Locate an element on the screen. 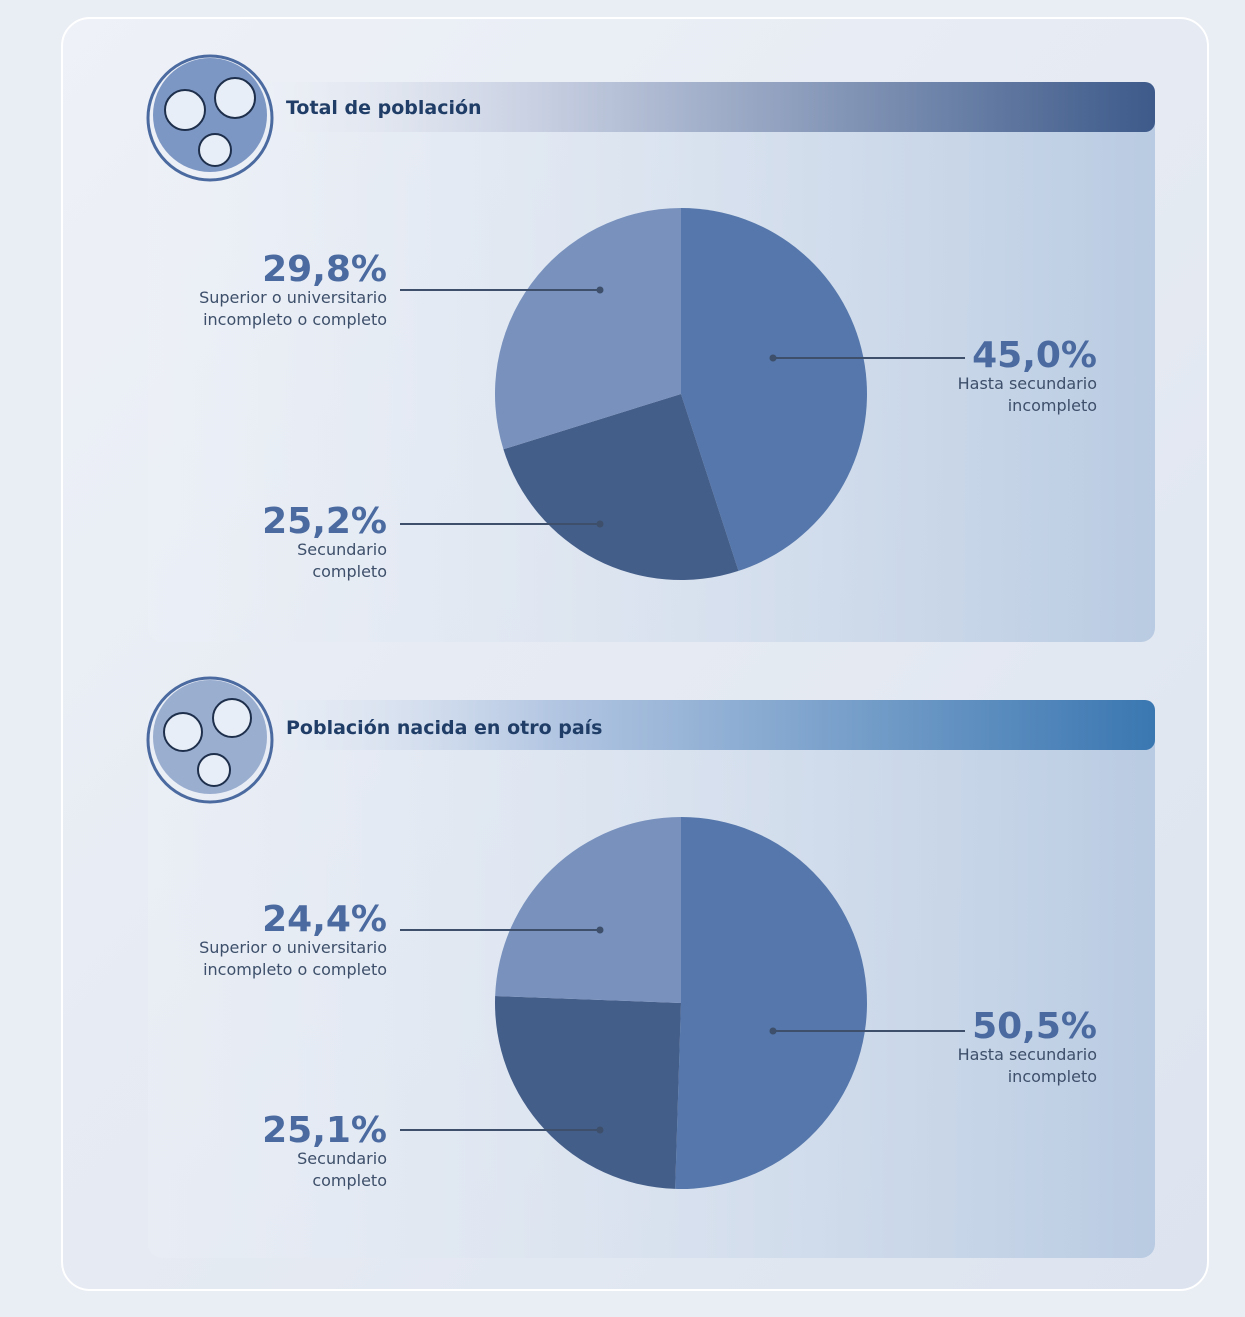 This screenshot has width=1245, height=1317. chart-title: Total de población is located at coordinates (384, 108).